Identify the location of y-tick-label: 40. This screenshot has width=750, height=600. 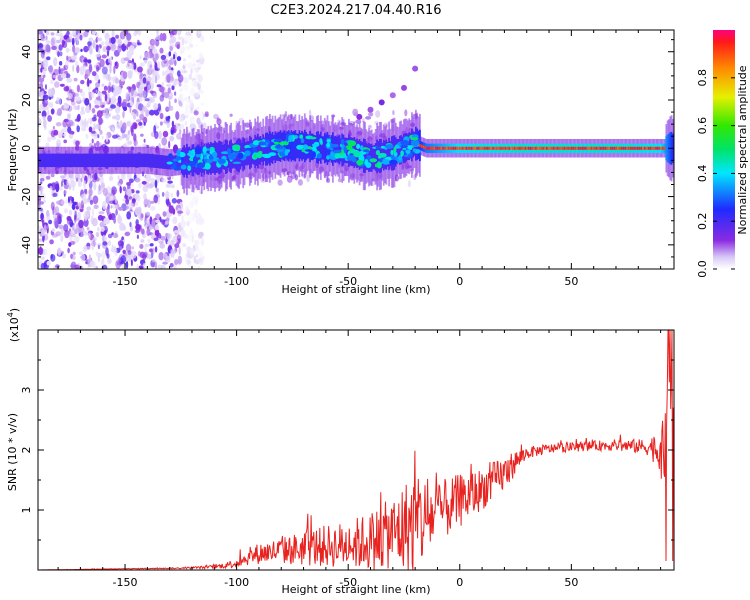
(26, 52).